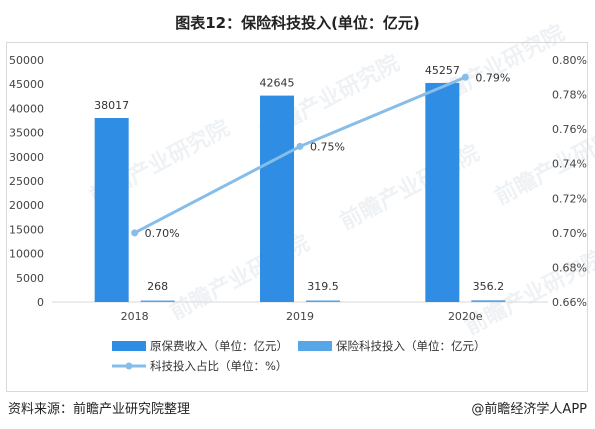 The image size is (595, 429). Describe the element at coordinates (26, 157) in the screenshot. I see `left-tick-label: 30000` at that location.